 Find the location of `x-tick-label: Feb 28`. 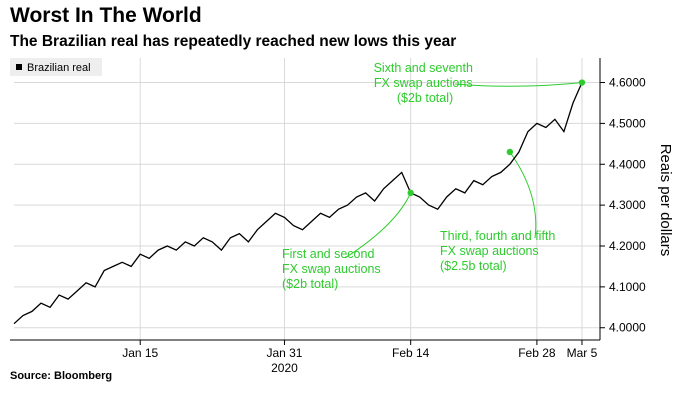

x-tick-label: Feb 28 is located at coordinates (537, 353).